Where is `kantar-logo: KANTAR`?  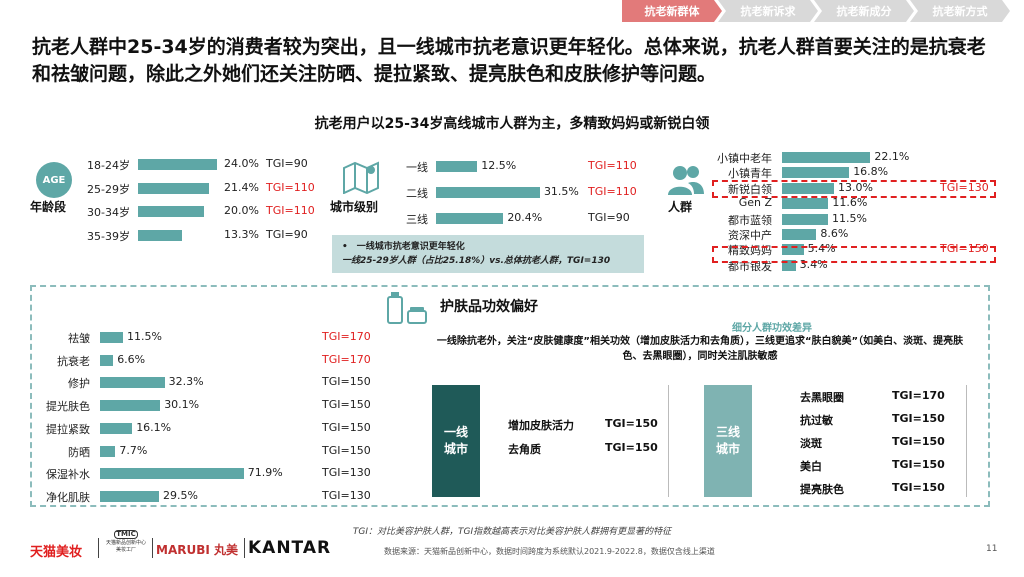 kantar-logo: KANTAR is located at coordinates (290, 548).